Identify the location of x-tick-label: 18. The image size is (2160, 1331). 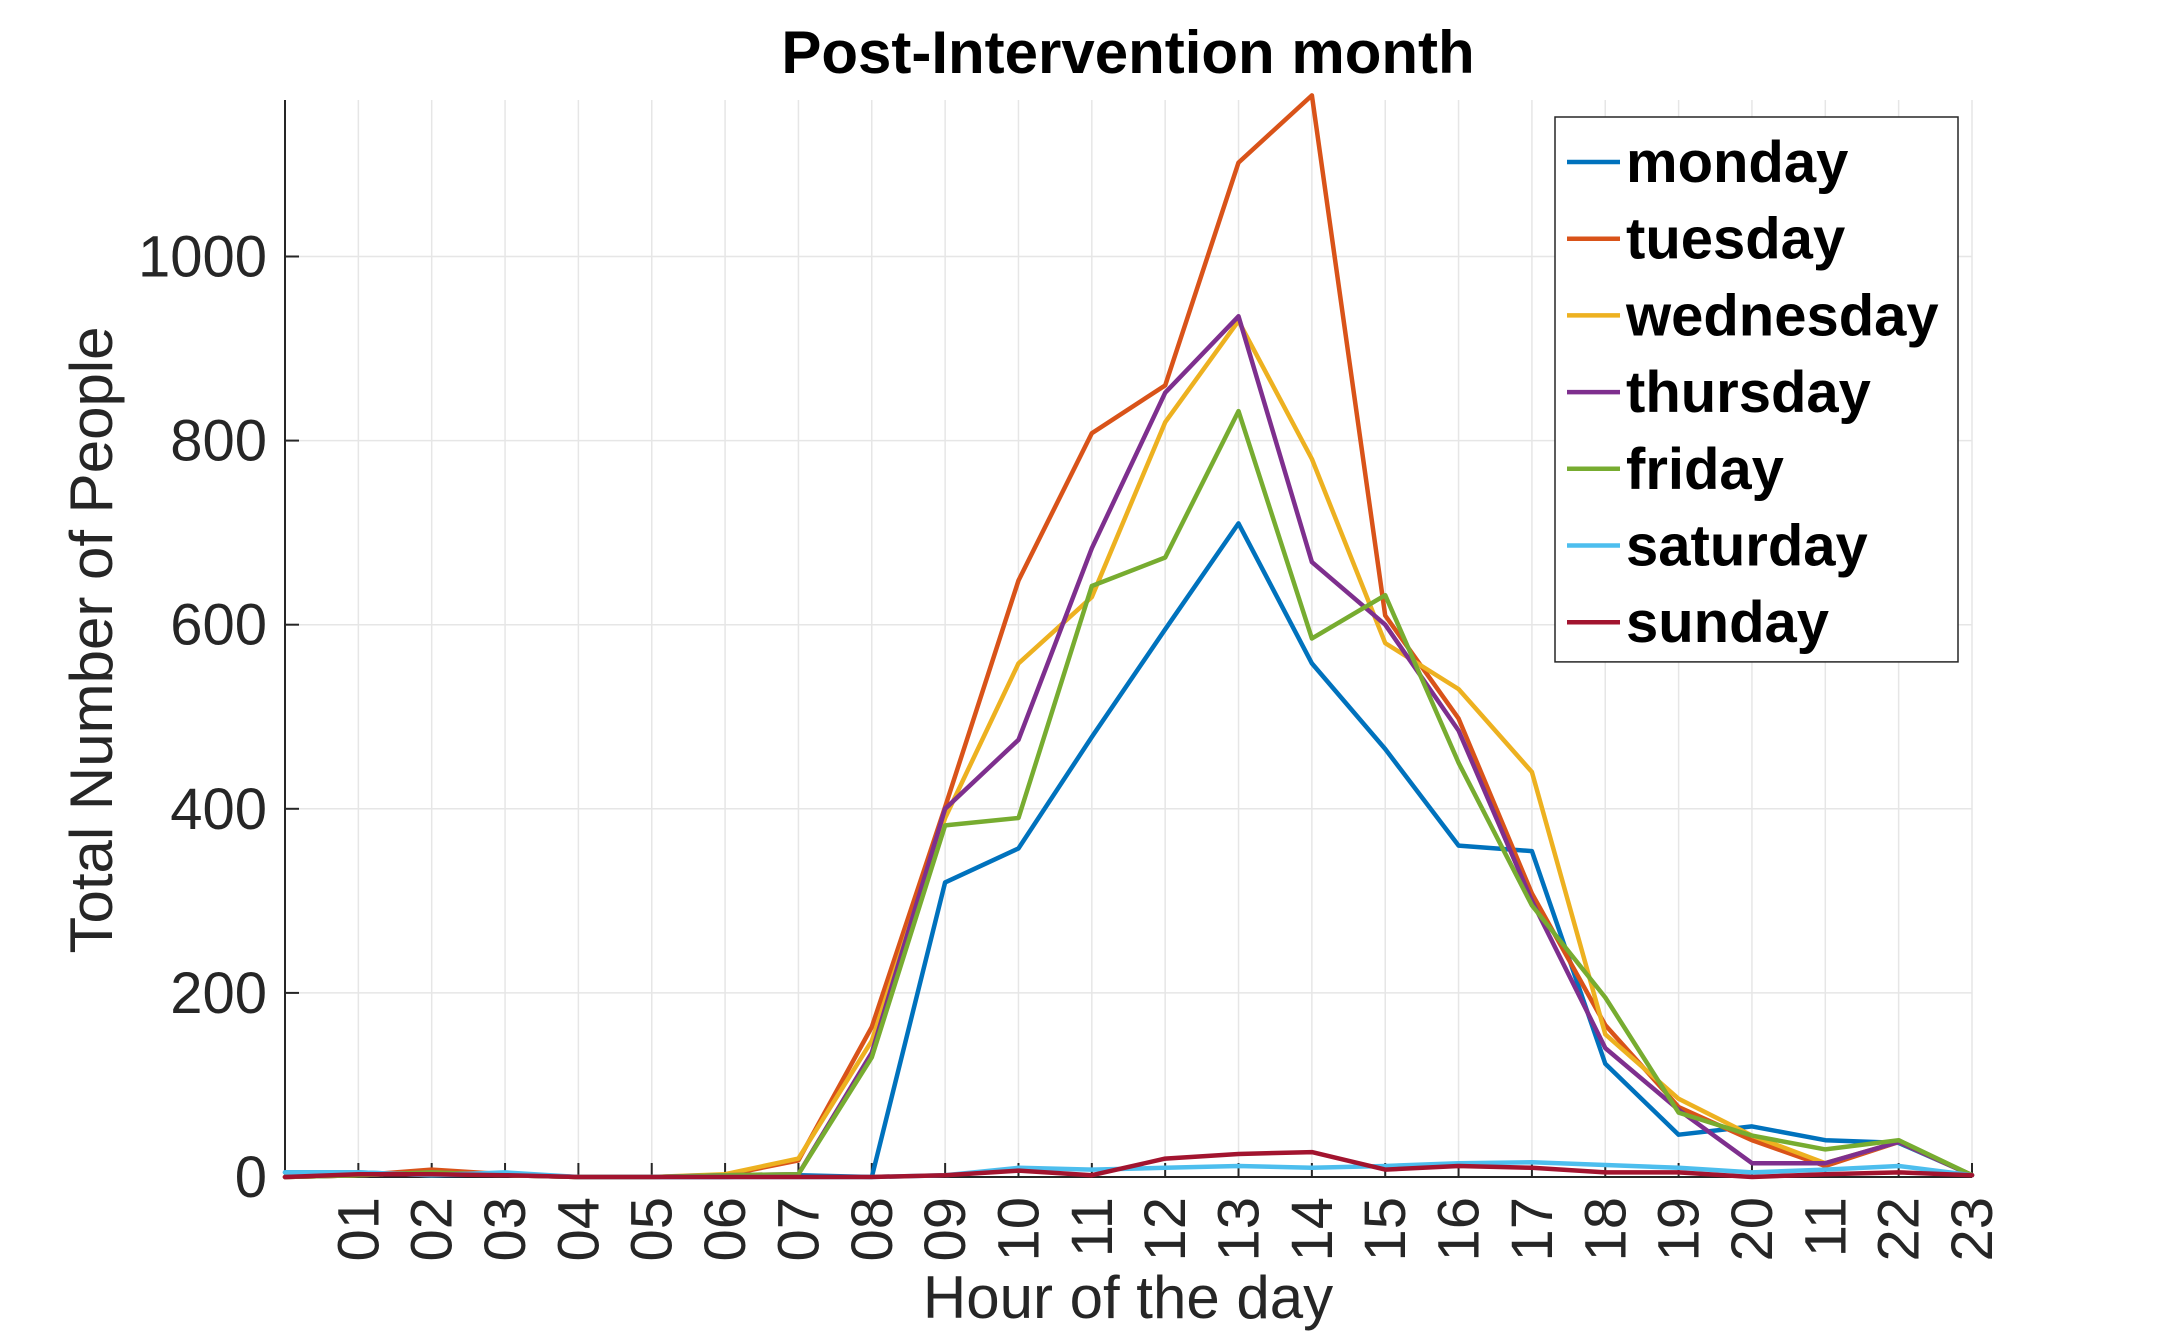
(1605, 1229).